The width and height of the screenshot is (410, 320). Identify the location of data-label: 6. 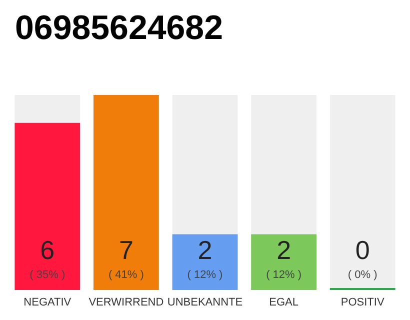
(47, 250).